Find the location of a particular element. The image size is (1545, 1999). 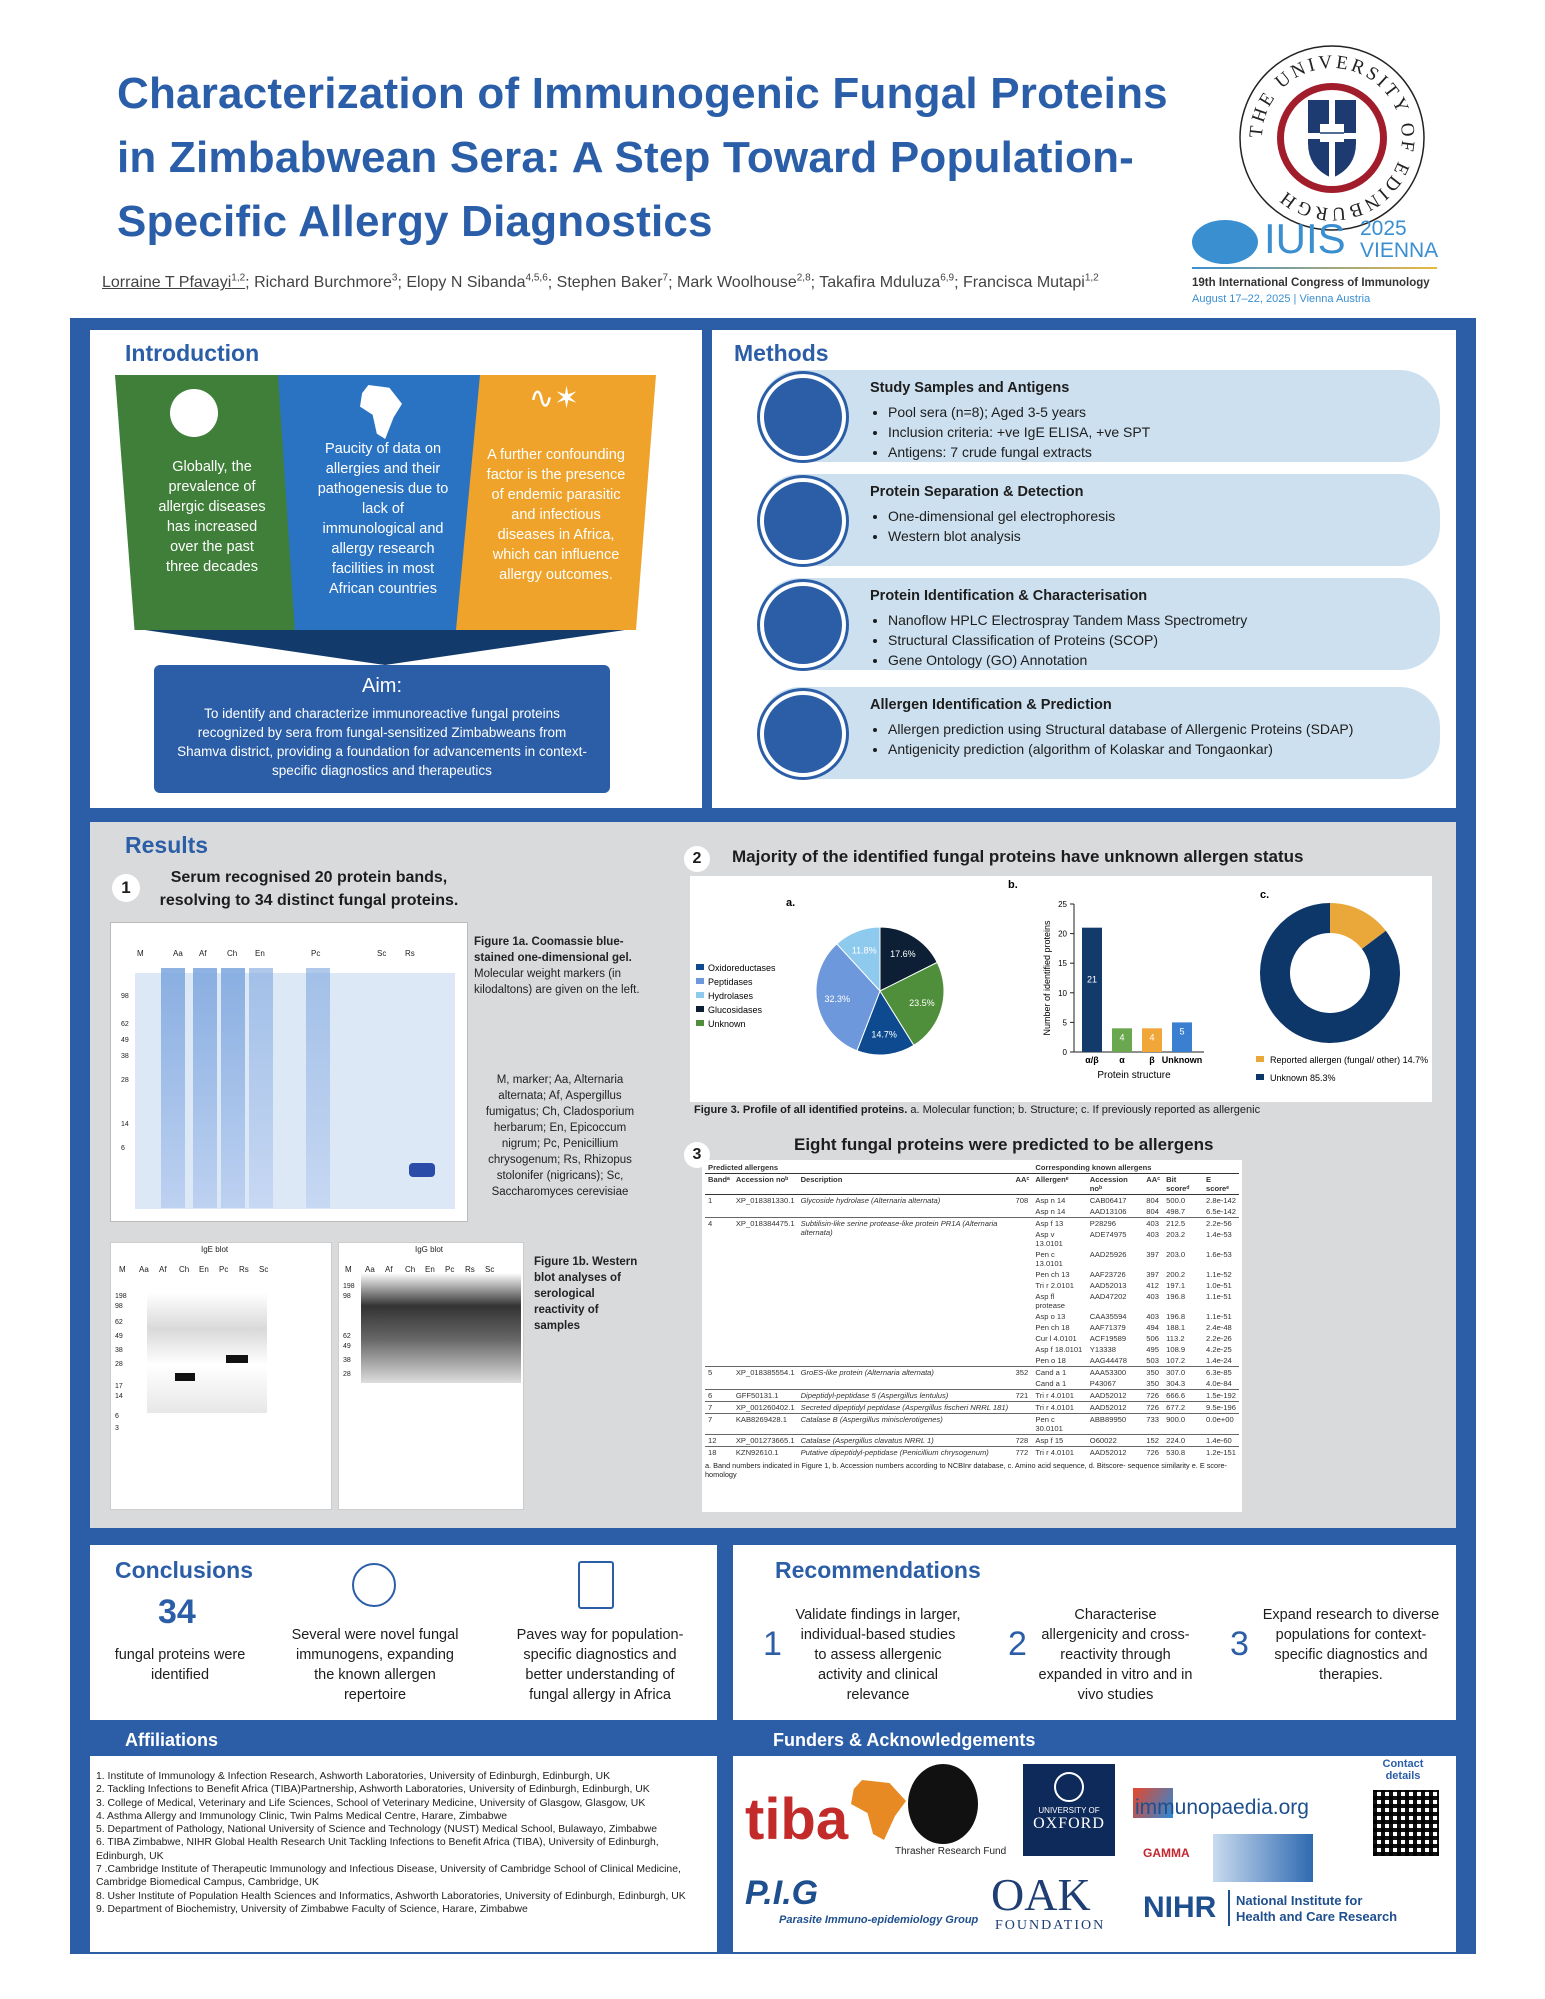

figure-label: 6 is located at coordinates (123, 1148).